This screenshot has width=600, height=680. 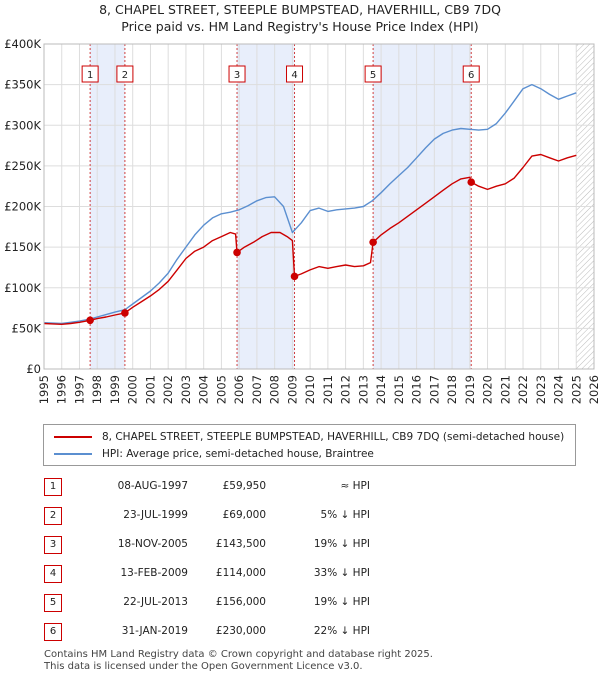 What do you see at coordinates (292, 389) in the screenshot?
I see `x-tick-label: 2009` at bounding box center [292, 389].